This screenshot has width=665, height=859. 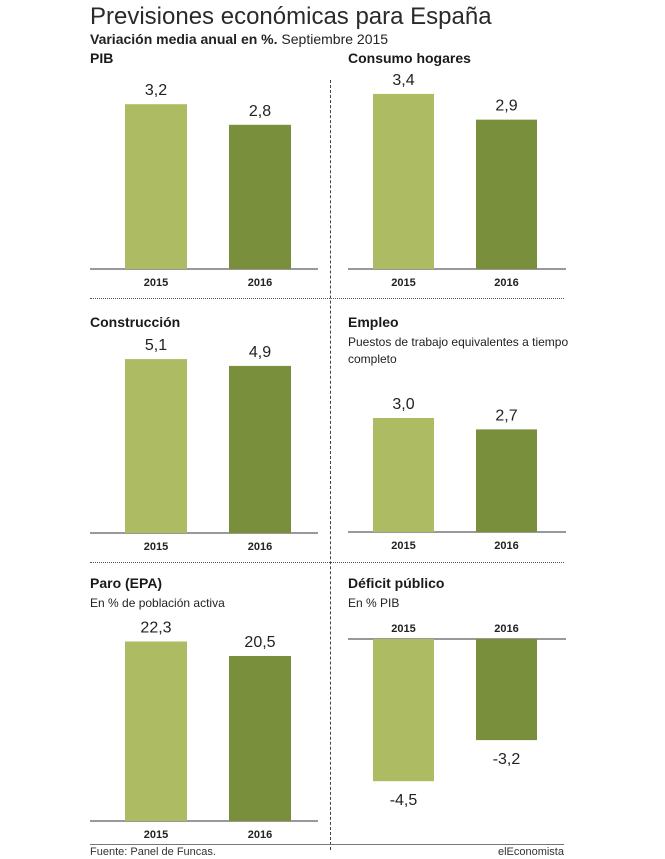 What do you see at coordinates (204, 185) in the screenshot?
I see `chart-pib: 3,2 2015 2,8 2016` at bounding box center [204, 185].